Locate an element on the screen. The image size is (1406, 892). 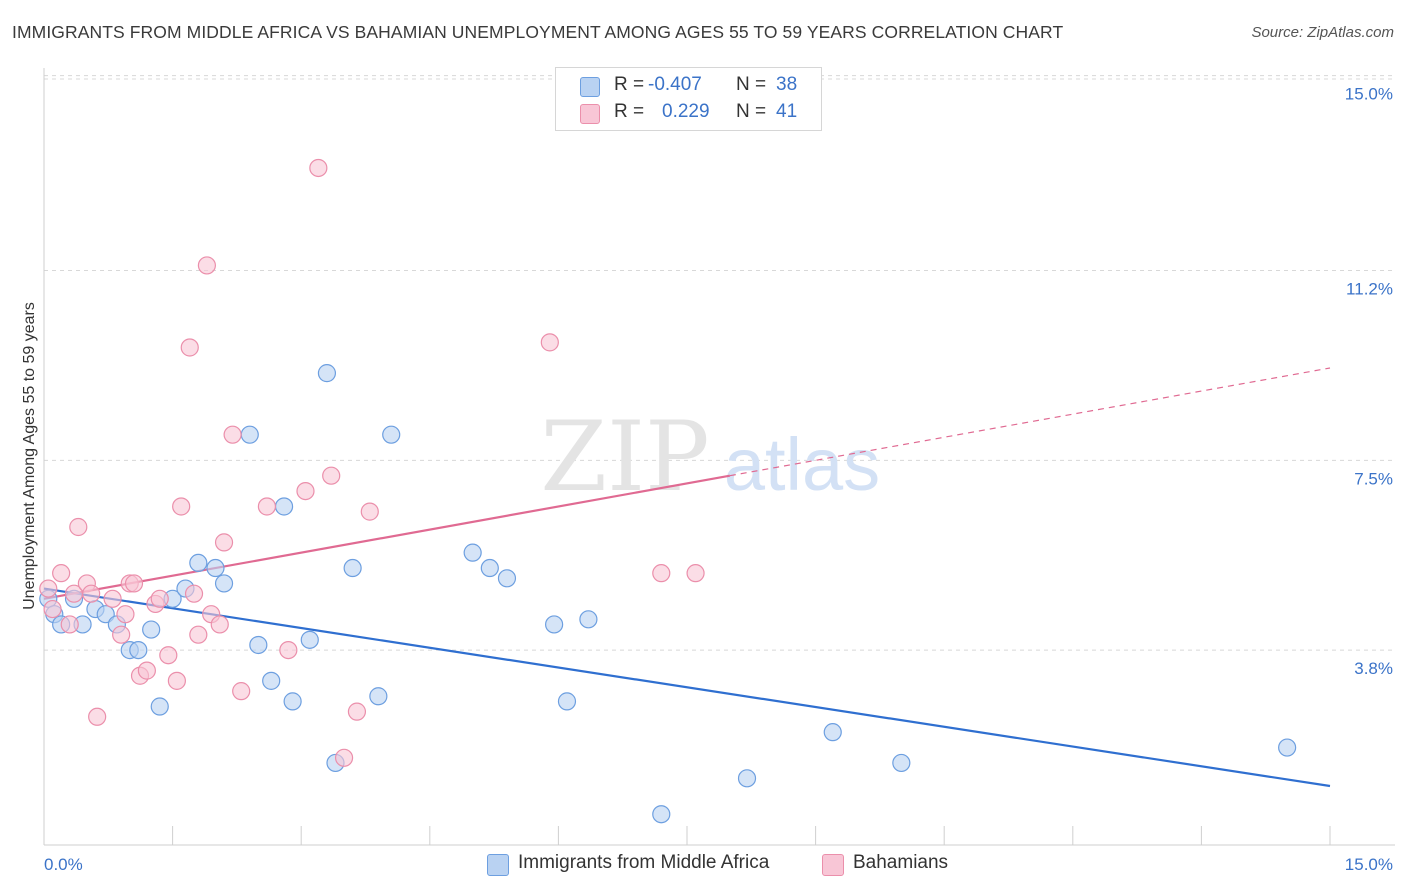
y-tick-label: 3.8% is located at coordinates (1373, 668).